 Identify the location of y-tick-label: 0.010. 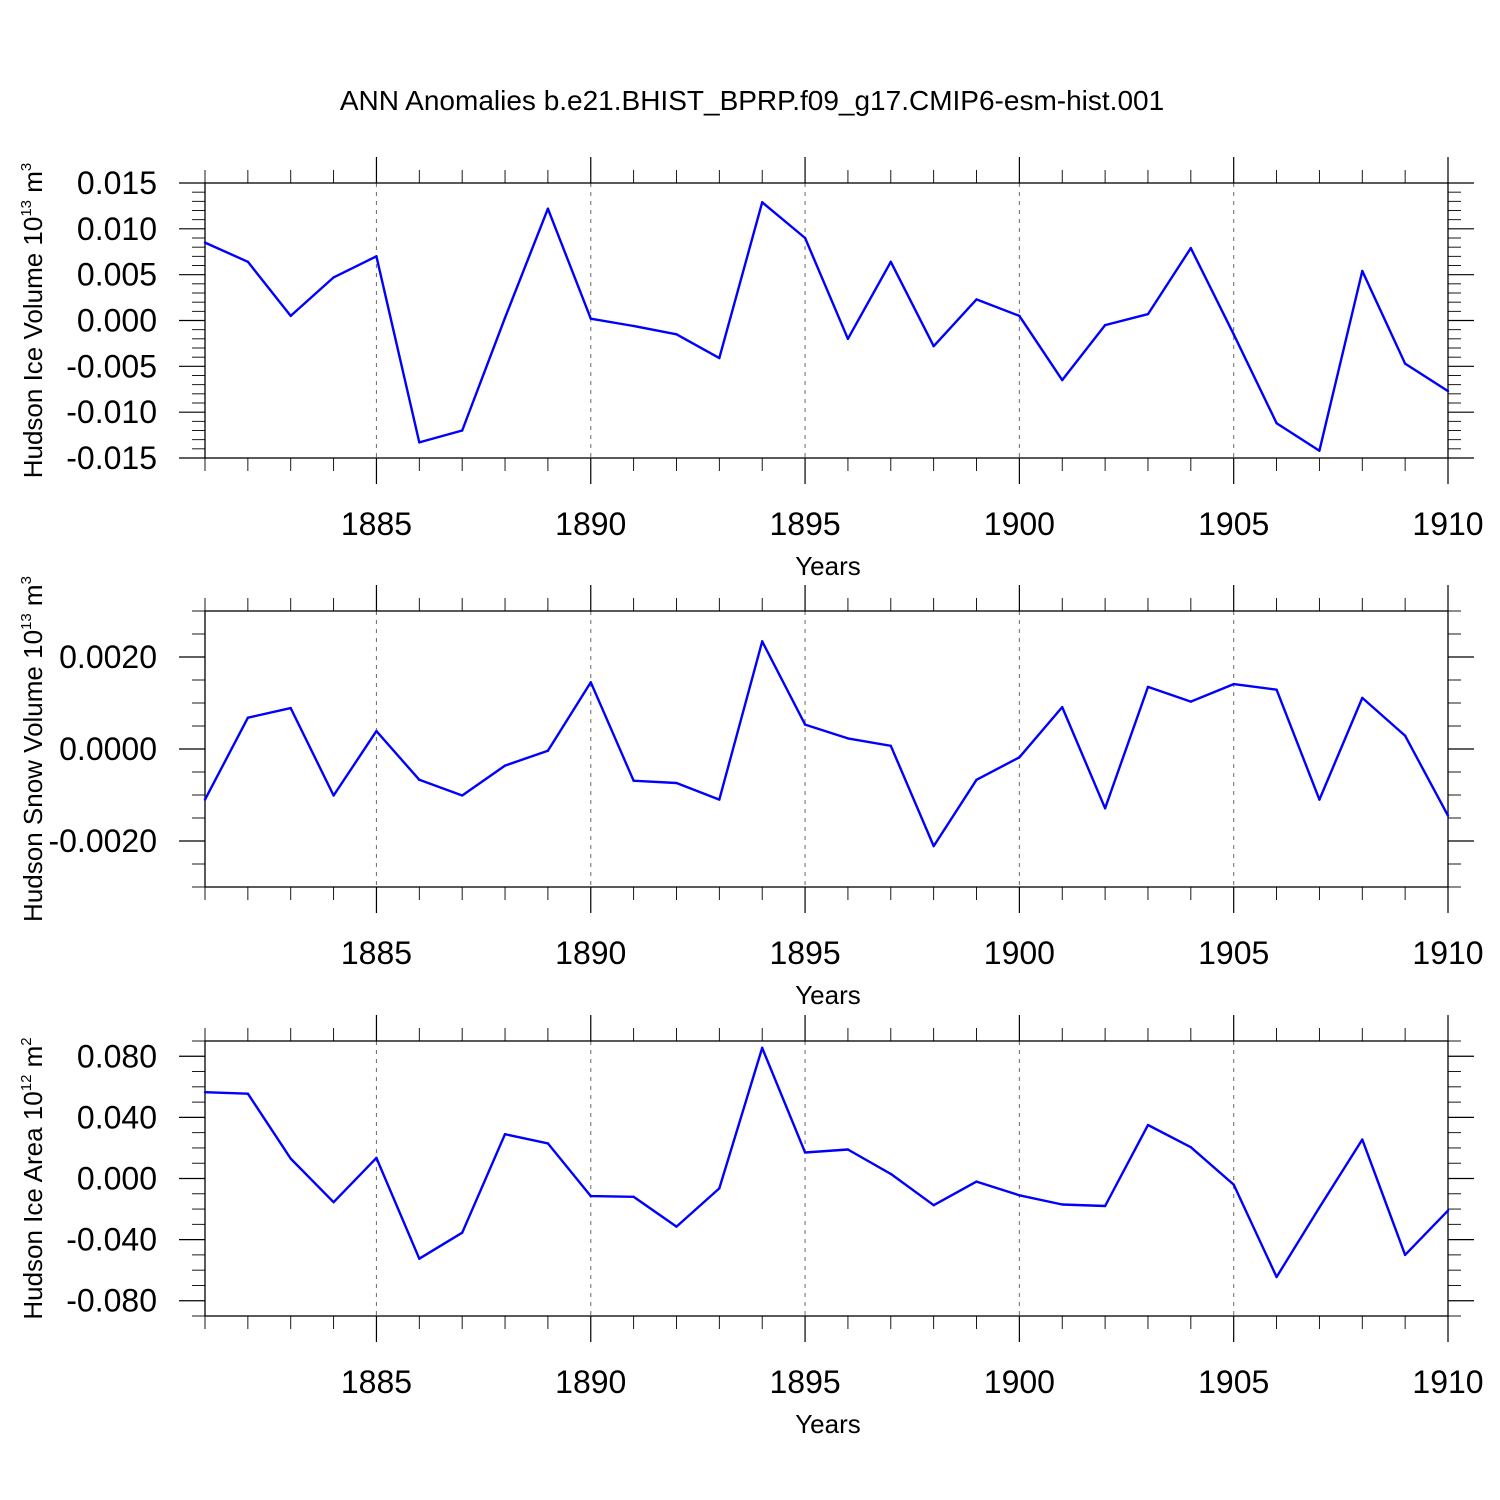
(117, 229).